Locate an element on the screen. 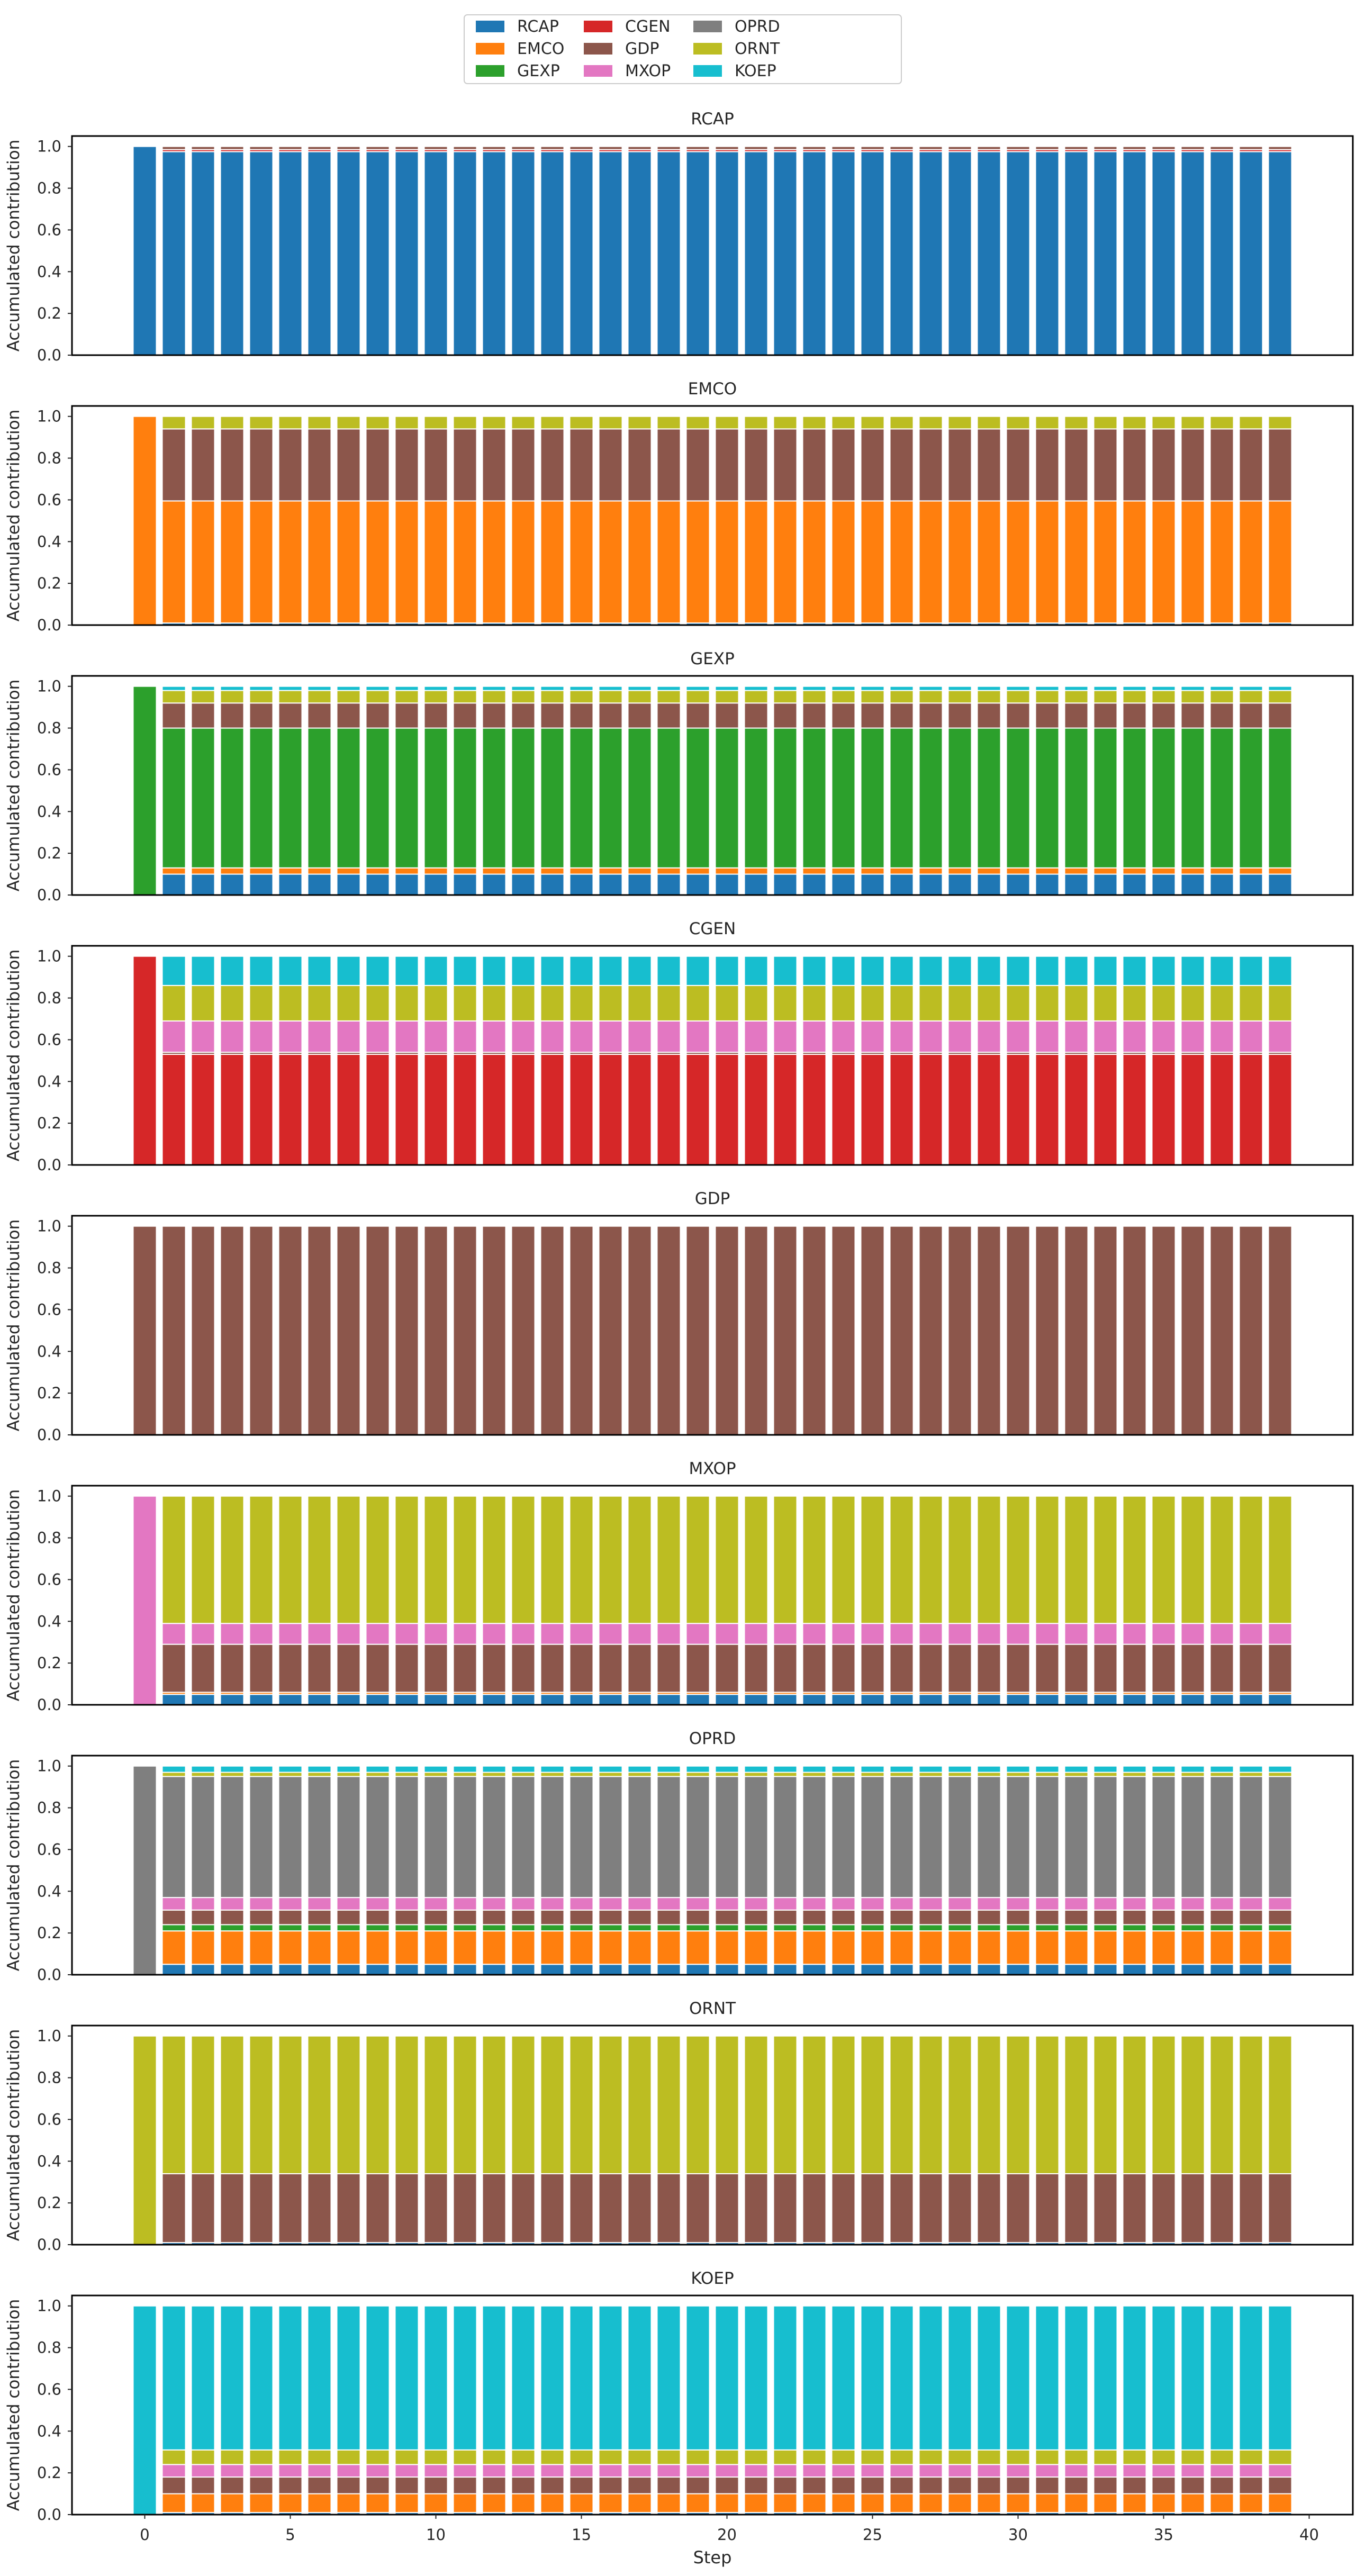 The width and height of the screenshot is (1365, 2576). bar-rcap-step19-rcap is located at coordinates (698, 253).